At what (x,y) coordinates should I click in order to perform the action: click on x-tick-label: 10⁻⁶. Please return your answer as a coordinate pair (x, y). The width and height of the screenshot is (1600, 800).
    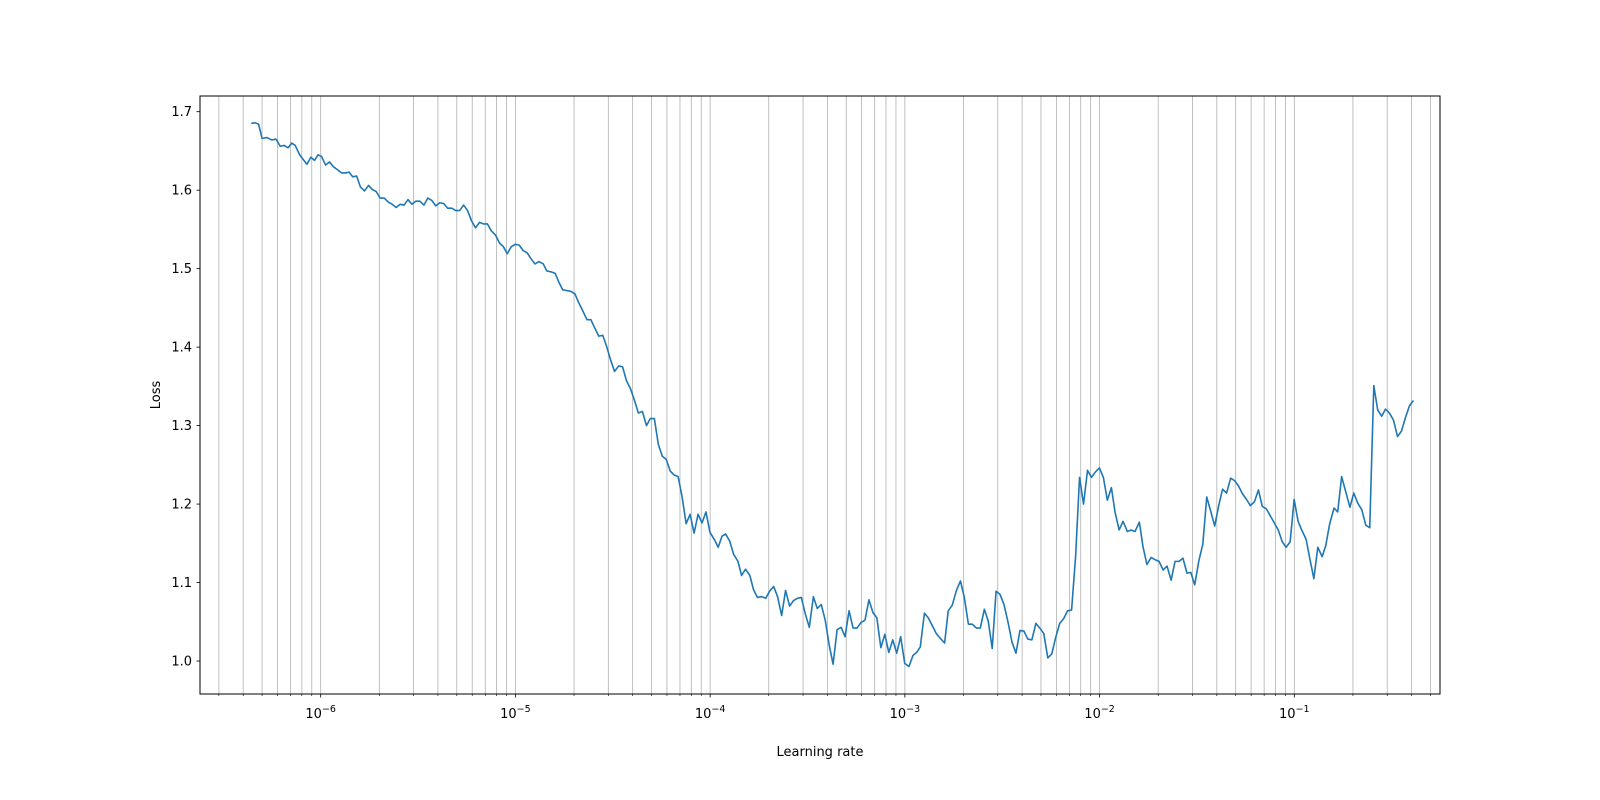
    Looking at the image, I should click on (320, 713).